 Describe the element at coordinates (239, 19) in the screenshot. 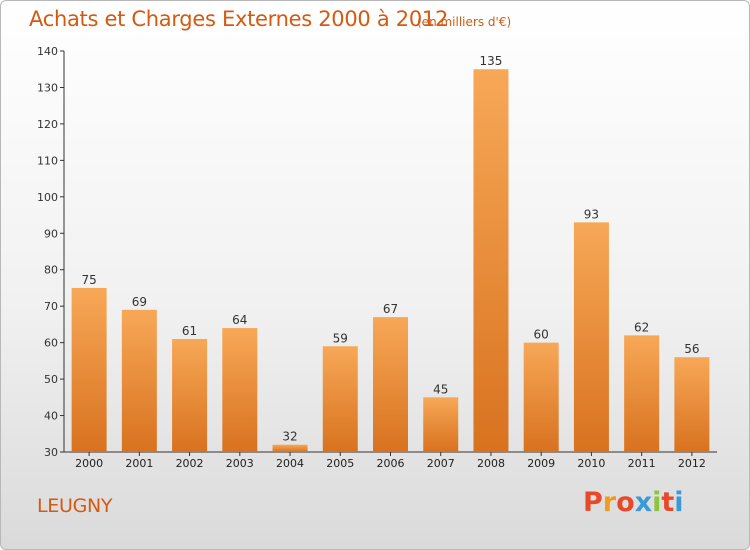

I see `chart-title: Achats et Charges Externes 2000 à 2012` at that location.